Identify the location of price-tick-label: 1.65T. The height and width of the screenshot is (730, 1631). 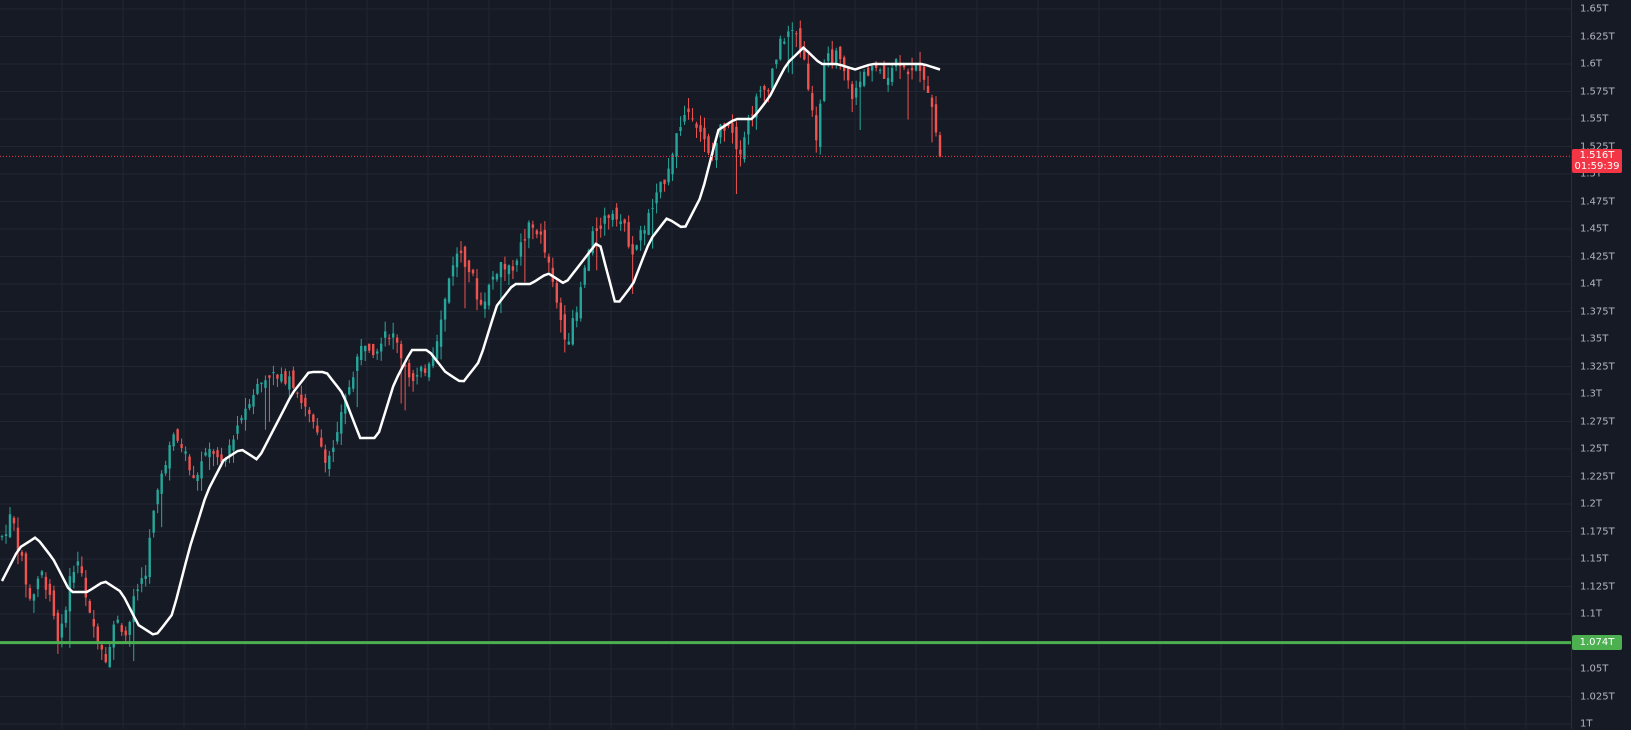
(1594, 9).